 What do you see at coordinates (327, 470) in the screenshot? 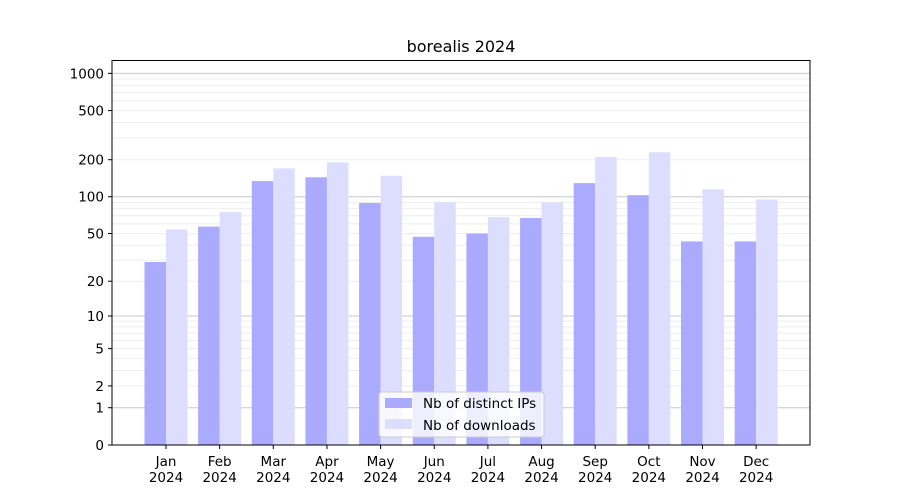
I see `x-tick-label: Apr 2024` at bounding box center [327, 470].